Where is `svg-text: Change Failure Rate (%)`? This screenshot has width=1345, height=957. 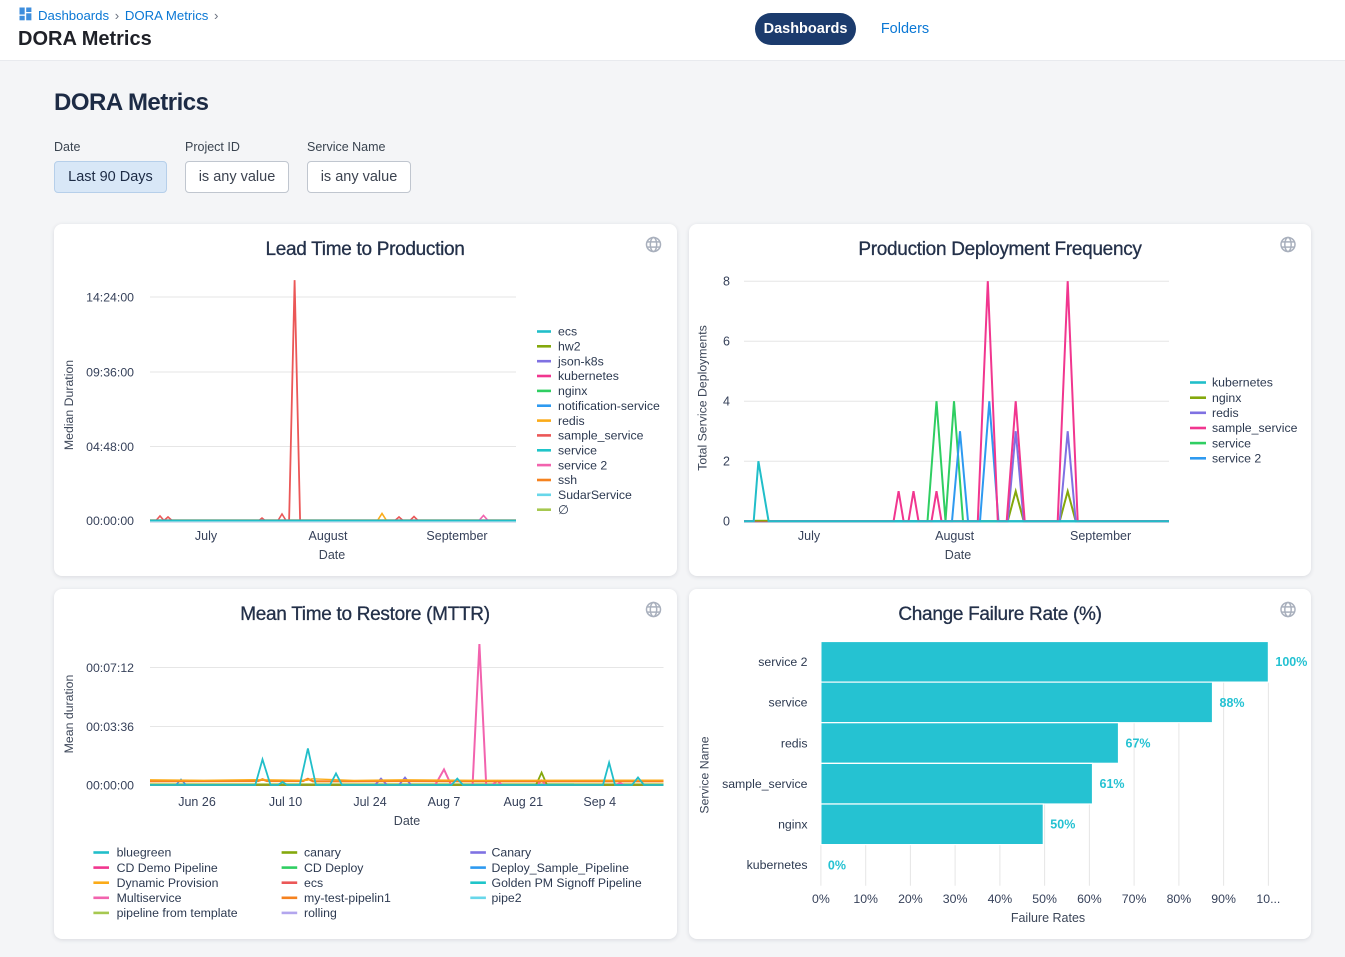 svg-text: Change Failure Rate (%) is located at coordinates (999, 614).